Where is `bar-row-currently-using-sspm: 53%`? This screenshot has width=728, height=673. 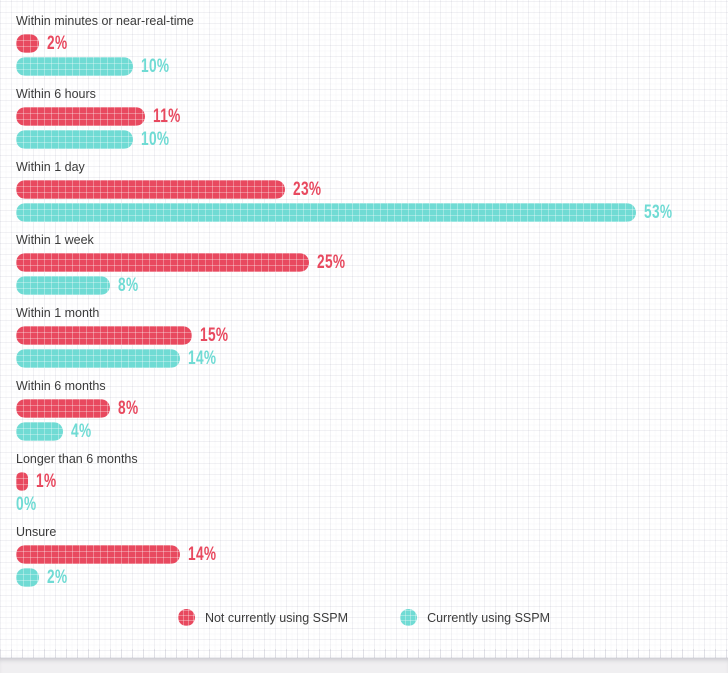 bar-row-currently-using-sspm: 53% is located at coordinates (372, 212).